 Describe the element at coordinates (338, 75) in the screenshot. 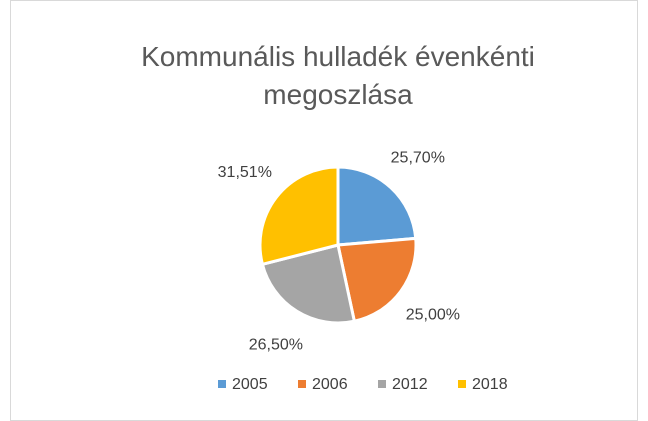

I see `chart-title: Kommunális hulladék évenkénti megoszlása` at that location.